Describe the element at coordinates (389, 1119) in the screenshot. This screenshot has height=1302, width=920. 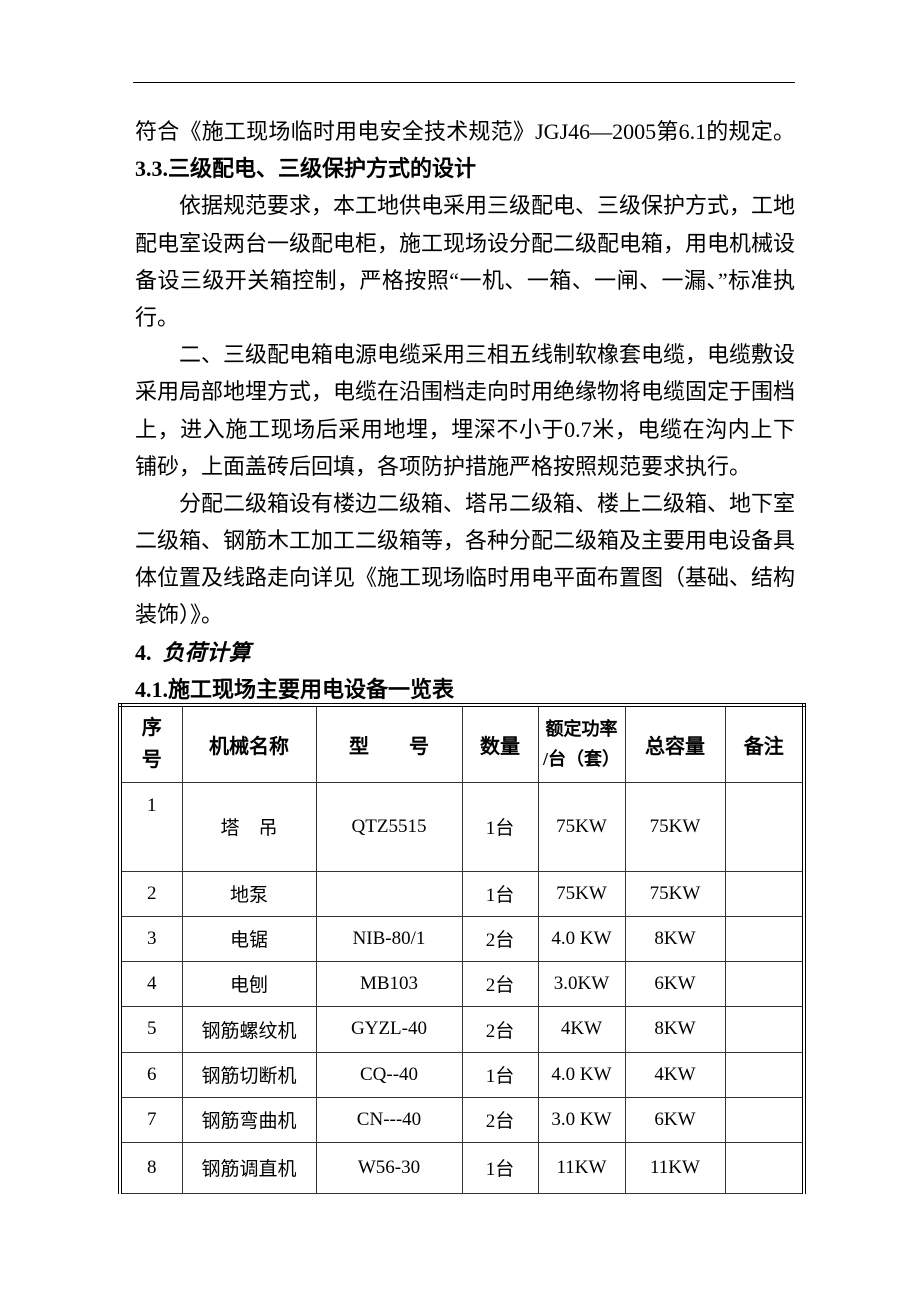
I see `cell-model: CN---40` at that location.